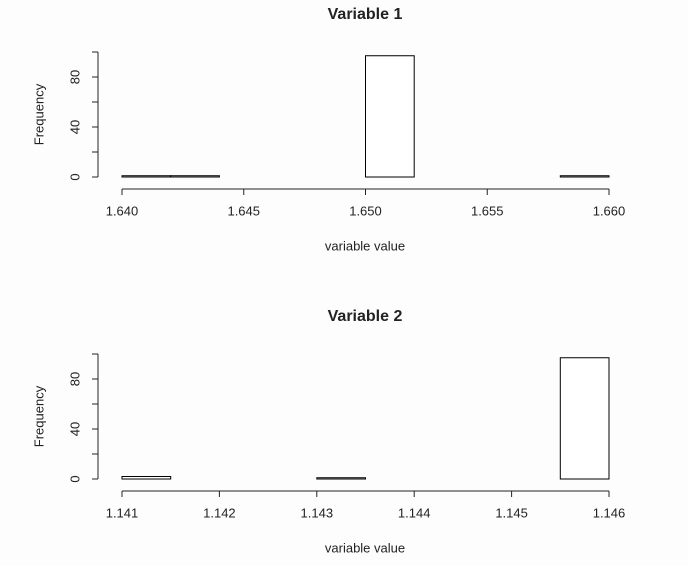 The width and height of the screenshot is (688, 565). Describe the element at coordinates (317, 512) in the screenshot. I see `x-tick-label: 1.143` at that location.